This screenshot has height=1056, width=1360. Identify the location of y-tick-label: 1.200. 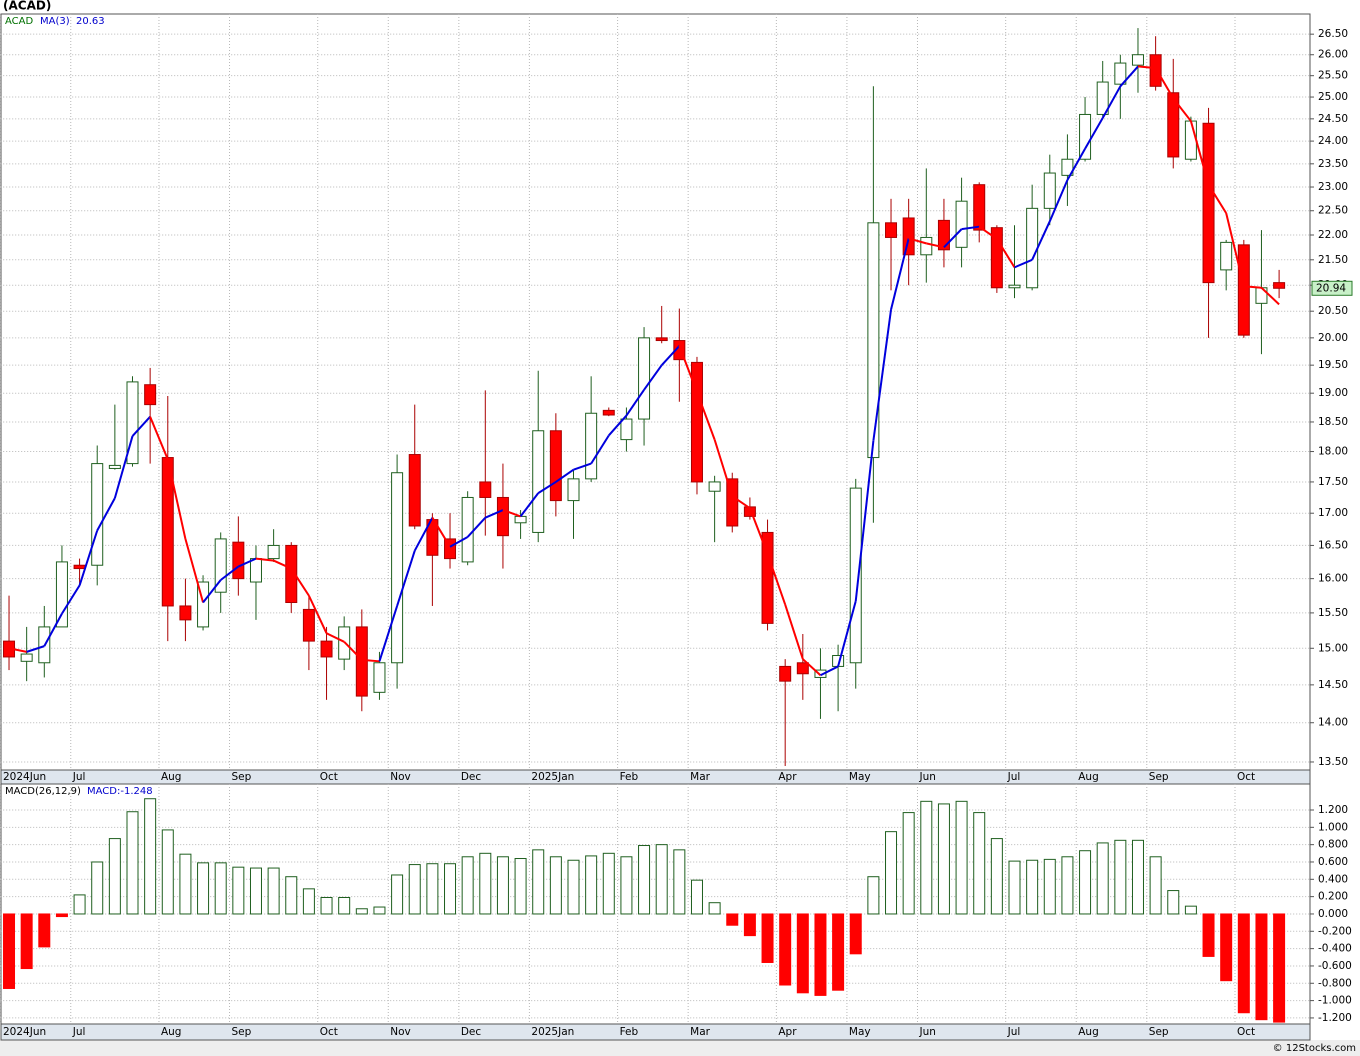
(1333, 810).